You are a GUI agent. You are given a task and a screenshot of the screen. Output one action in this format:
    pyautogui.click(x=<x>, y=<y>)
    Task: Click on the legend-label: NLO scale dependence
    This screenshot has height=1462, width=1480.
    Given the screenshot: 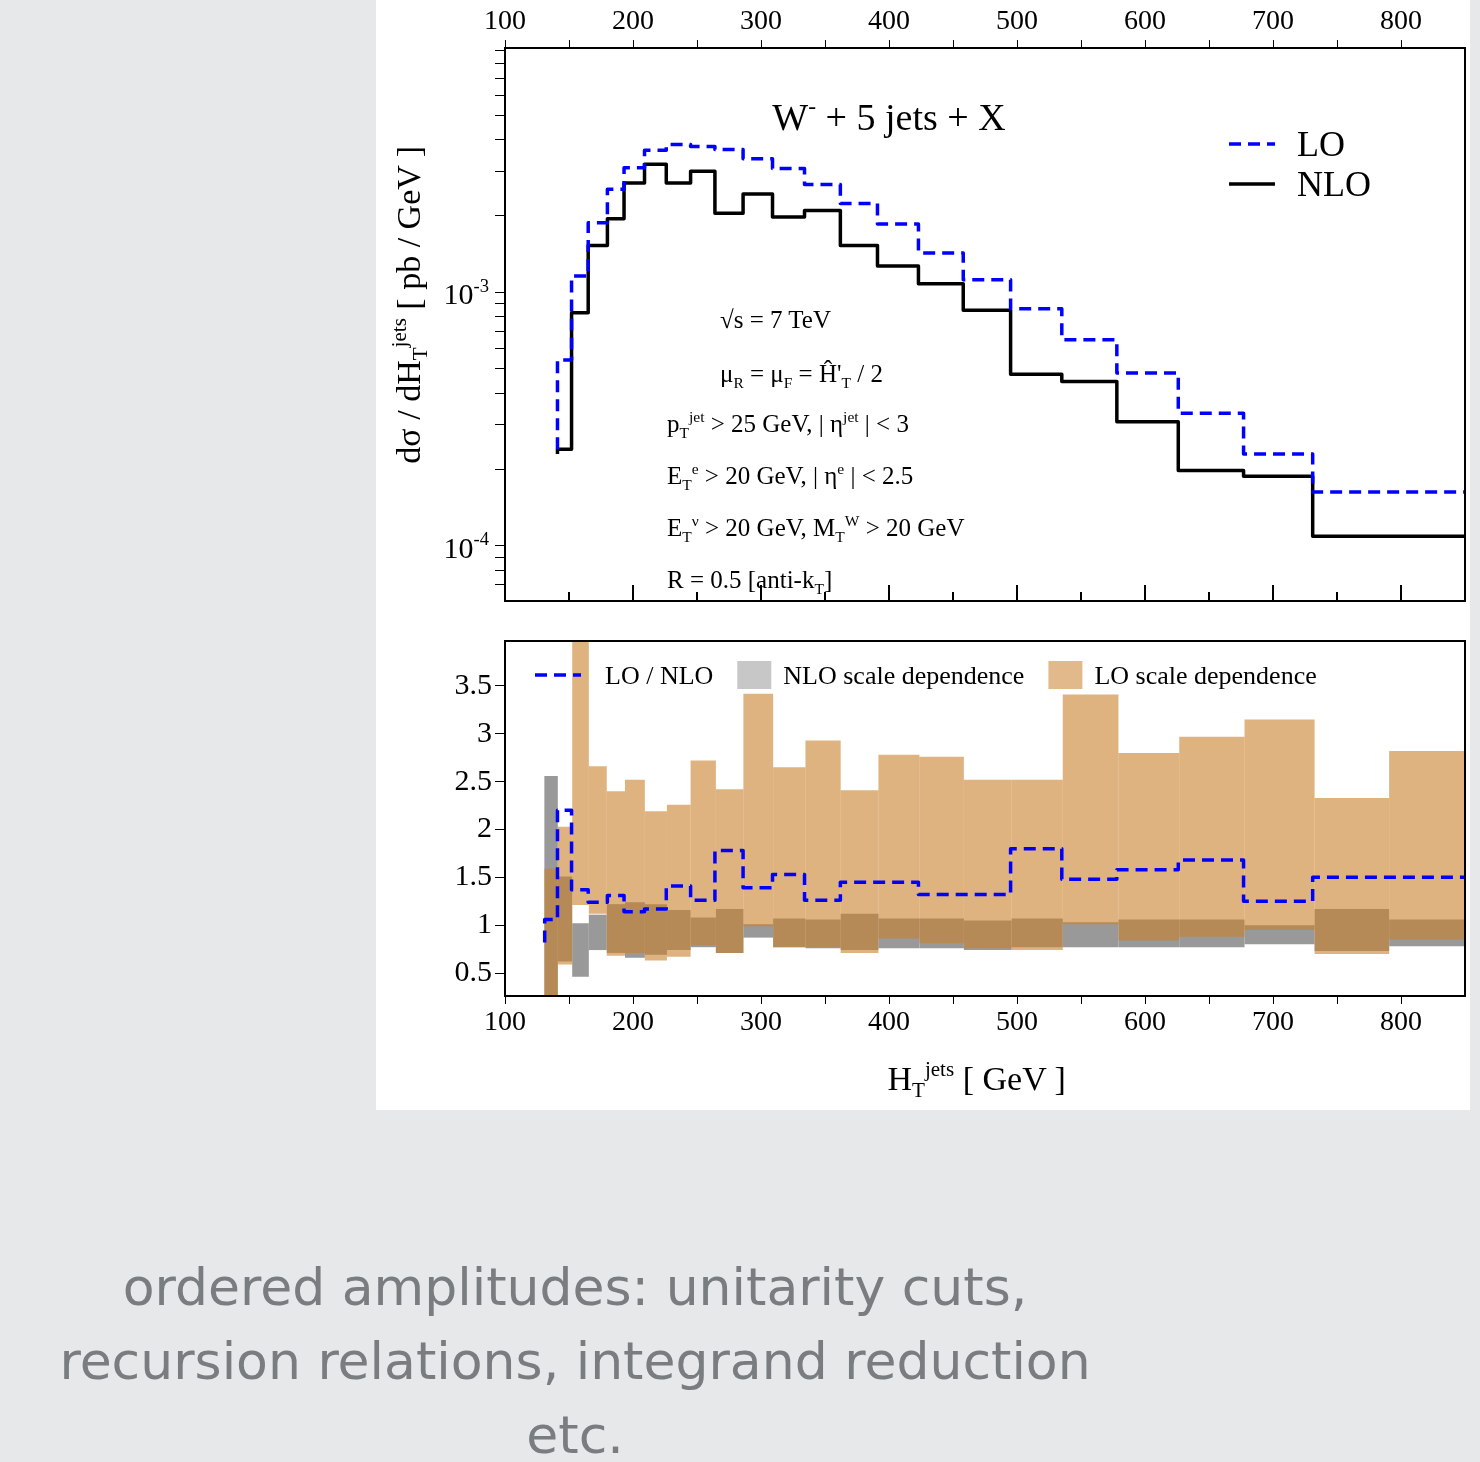 What is the action you would take?
    pyautogui.click(x=904, y=675)
    